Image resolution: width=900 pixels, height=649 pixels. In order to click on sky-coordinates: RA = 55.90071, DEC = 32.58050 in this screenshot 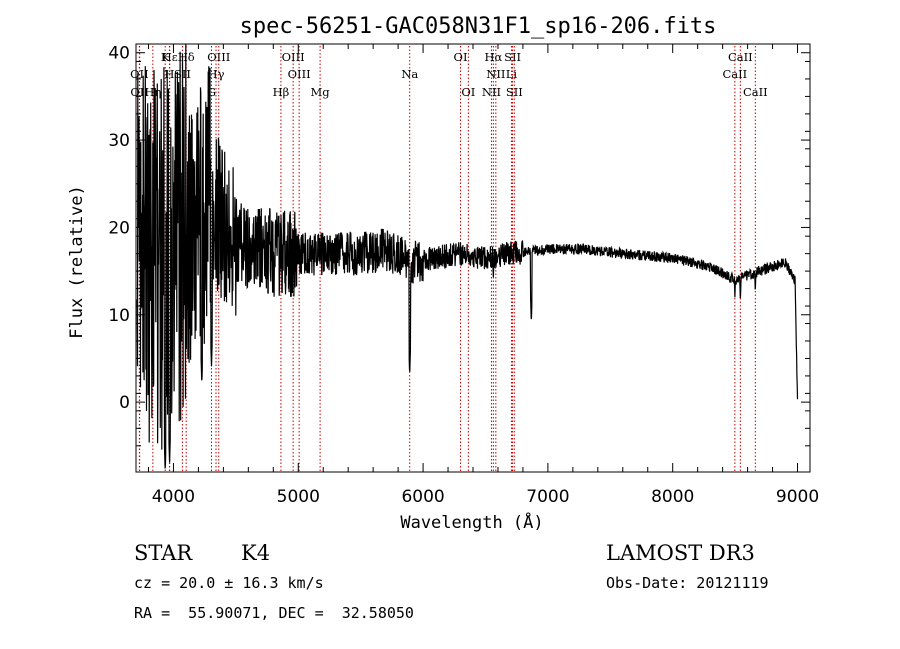, I will do `click(274, 613)`.